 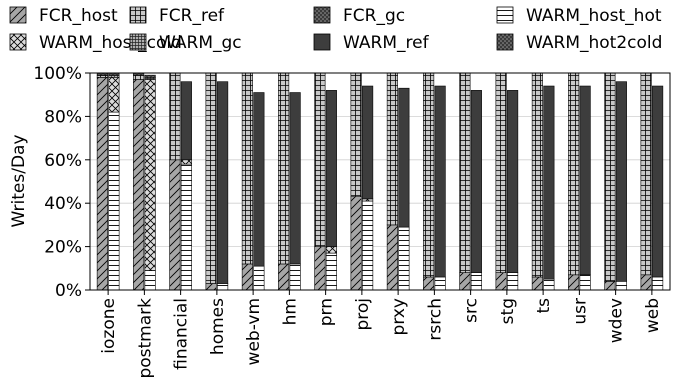 What do you see at coordinates (621, 181) in the screenshot?
I see `bar-segment-wdev-warm-ref` at bounding box center [621, 181].